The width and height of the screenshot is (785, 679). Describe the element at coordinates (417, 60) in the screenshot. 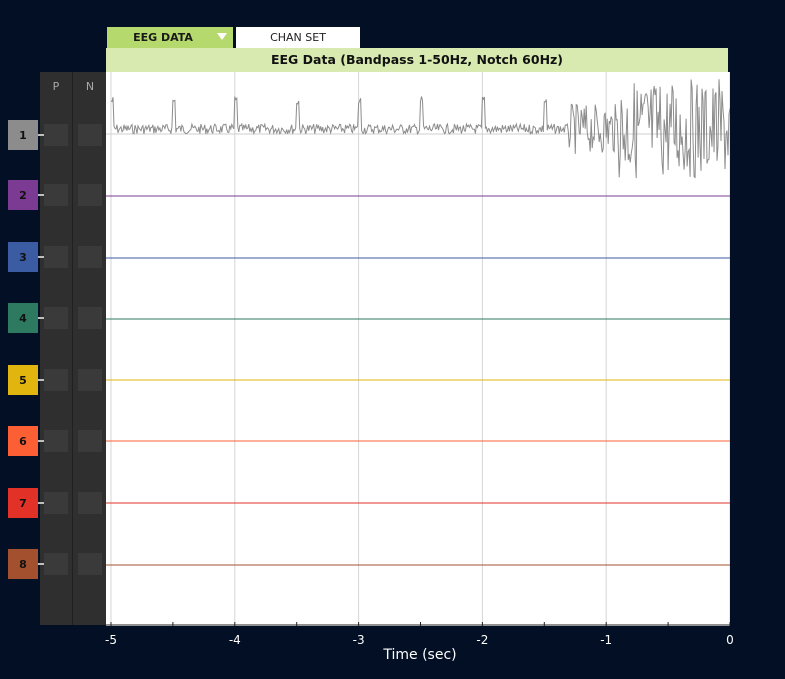

I see `plot-title: EEG Data (Bandpass 1-50Hz, Notch 60Hz)` at that location.